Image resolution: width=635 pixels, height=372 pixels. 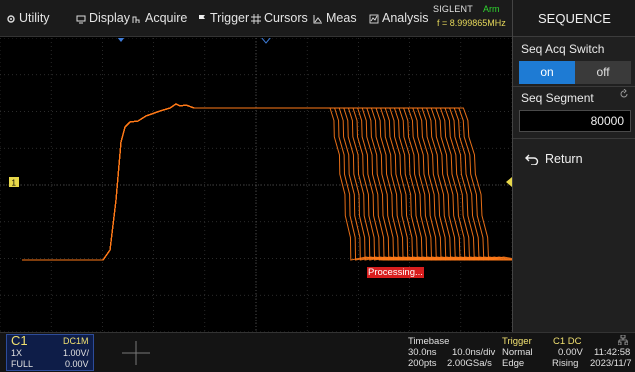 I want to click on seq-acq-switch-label: Seq Acq Switch, so click(x=563, y=49).